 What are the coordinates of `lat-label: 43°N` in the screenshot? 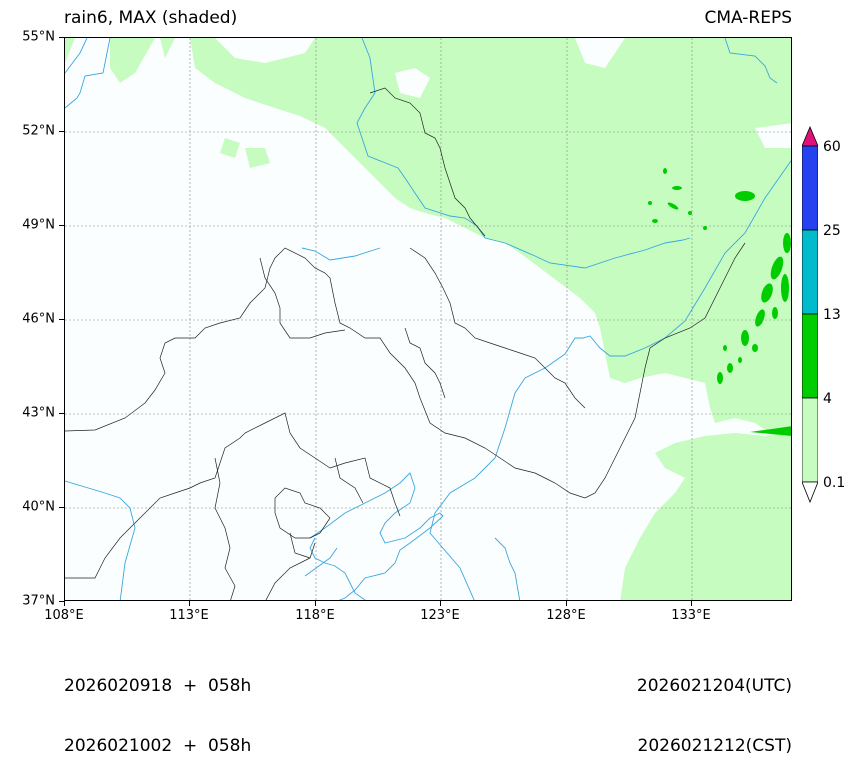 It's located at (38, 413).